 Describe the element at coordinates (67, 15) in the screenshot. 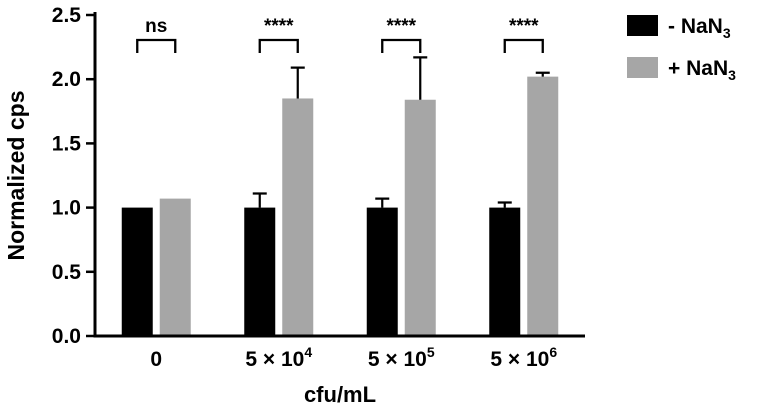

I see `y-tick-label: 2.5` at that location.